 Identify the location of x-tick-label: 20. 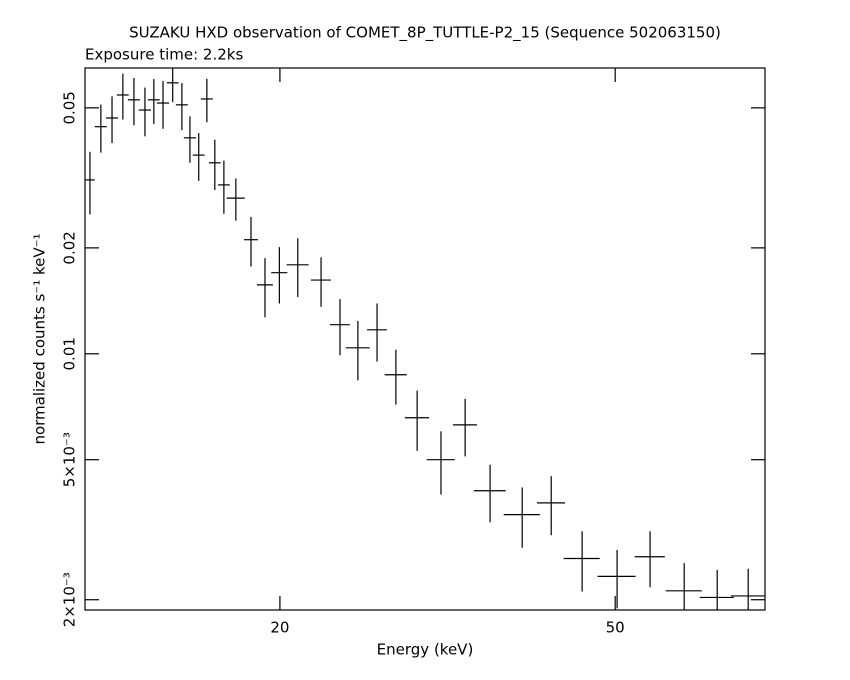
(279, 628).